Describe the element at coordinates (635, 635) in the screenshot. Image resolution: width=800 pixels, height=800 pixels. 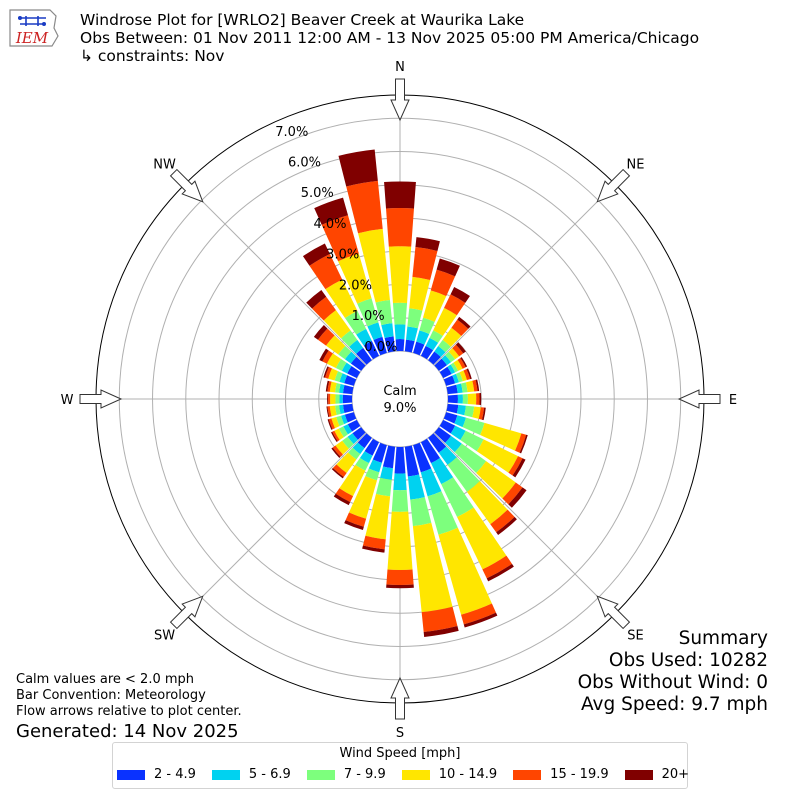
I see `direction-label: SE` at that location.